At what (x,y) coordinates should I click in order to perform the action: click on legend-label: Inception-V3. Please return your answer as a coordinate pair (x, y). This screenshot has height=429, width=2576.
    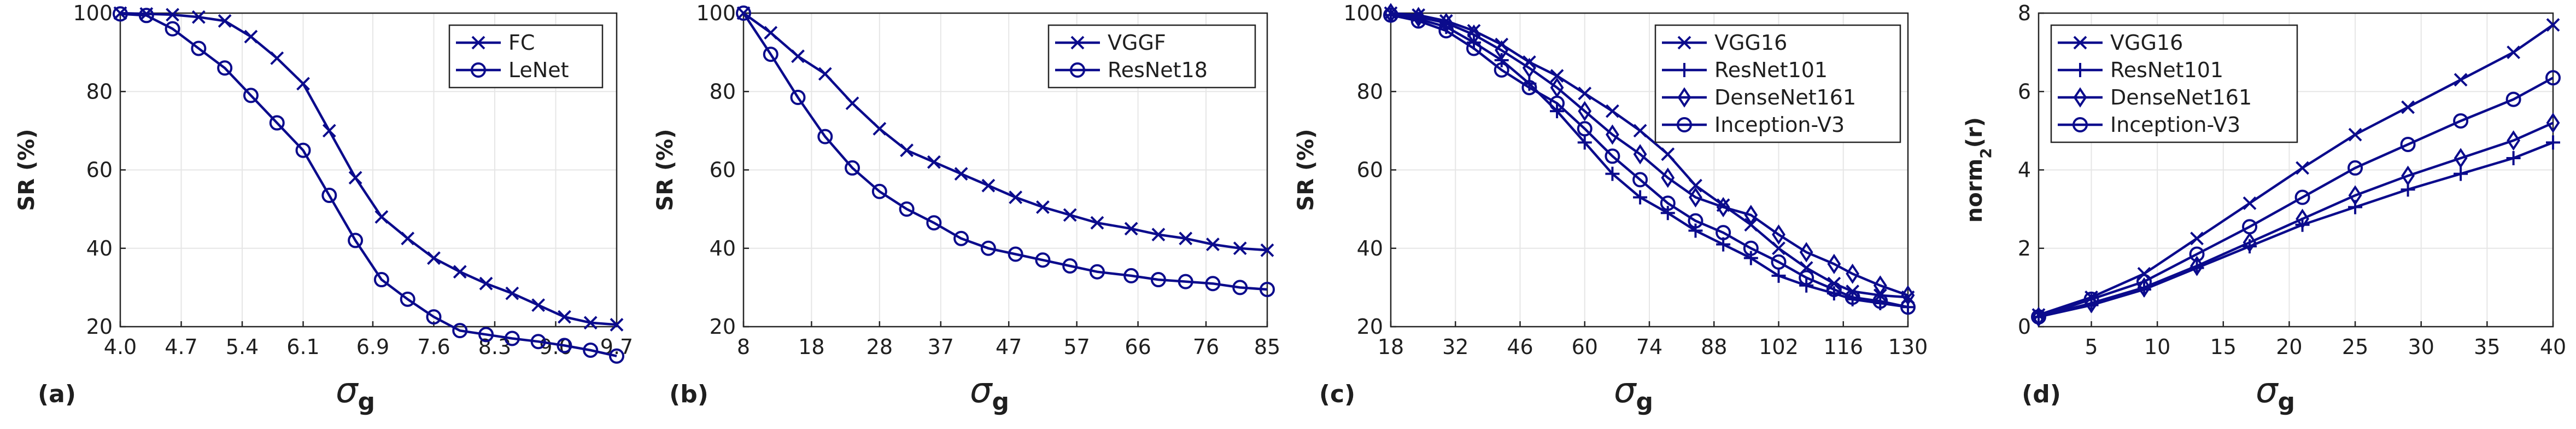
    Looking at the image, I should click on (2175, 125).